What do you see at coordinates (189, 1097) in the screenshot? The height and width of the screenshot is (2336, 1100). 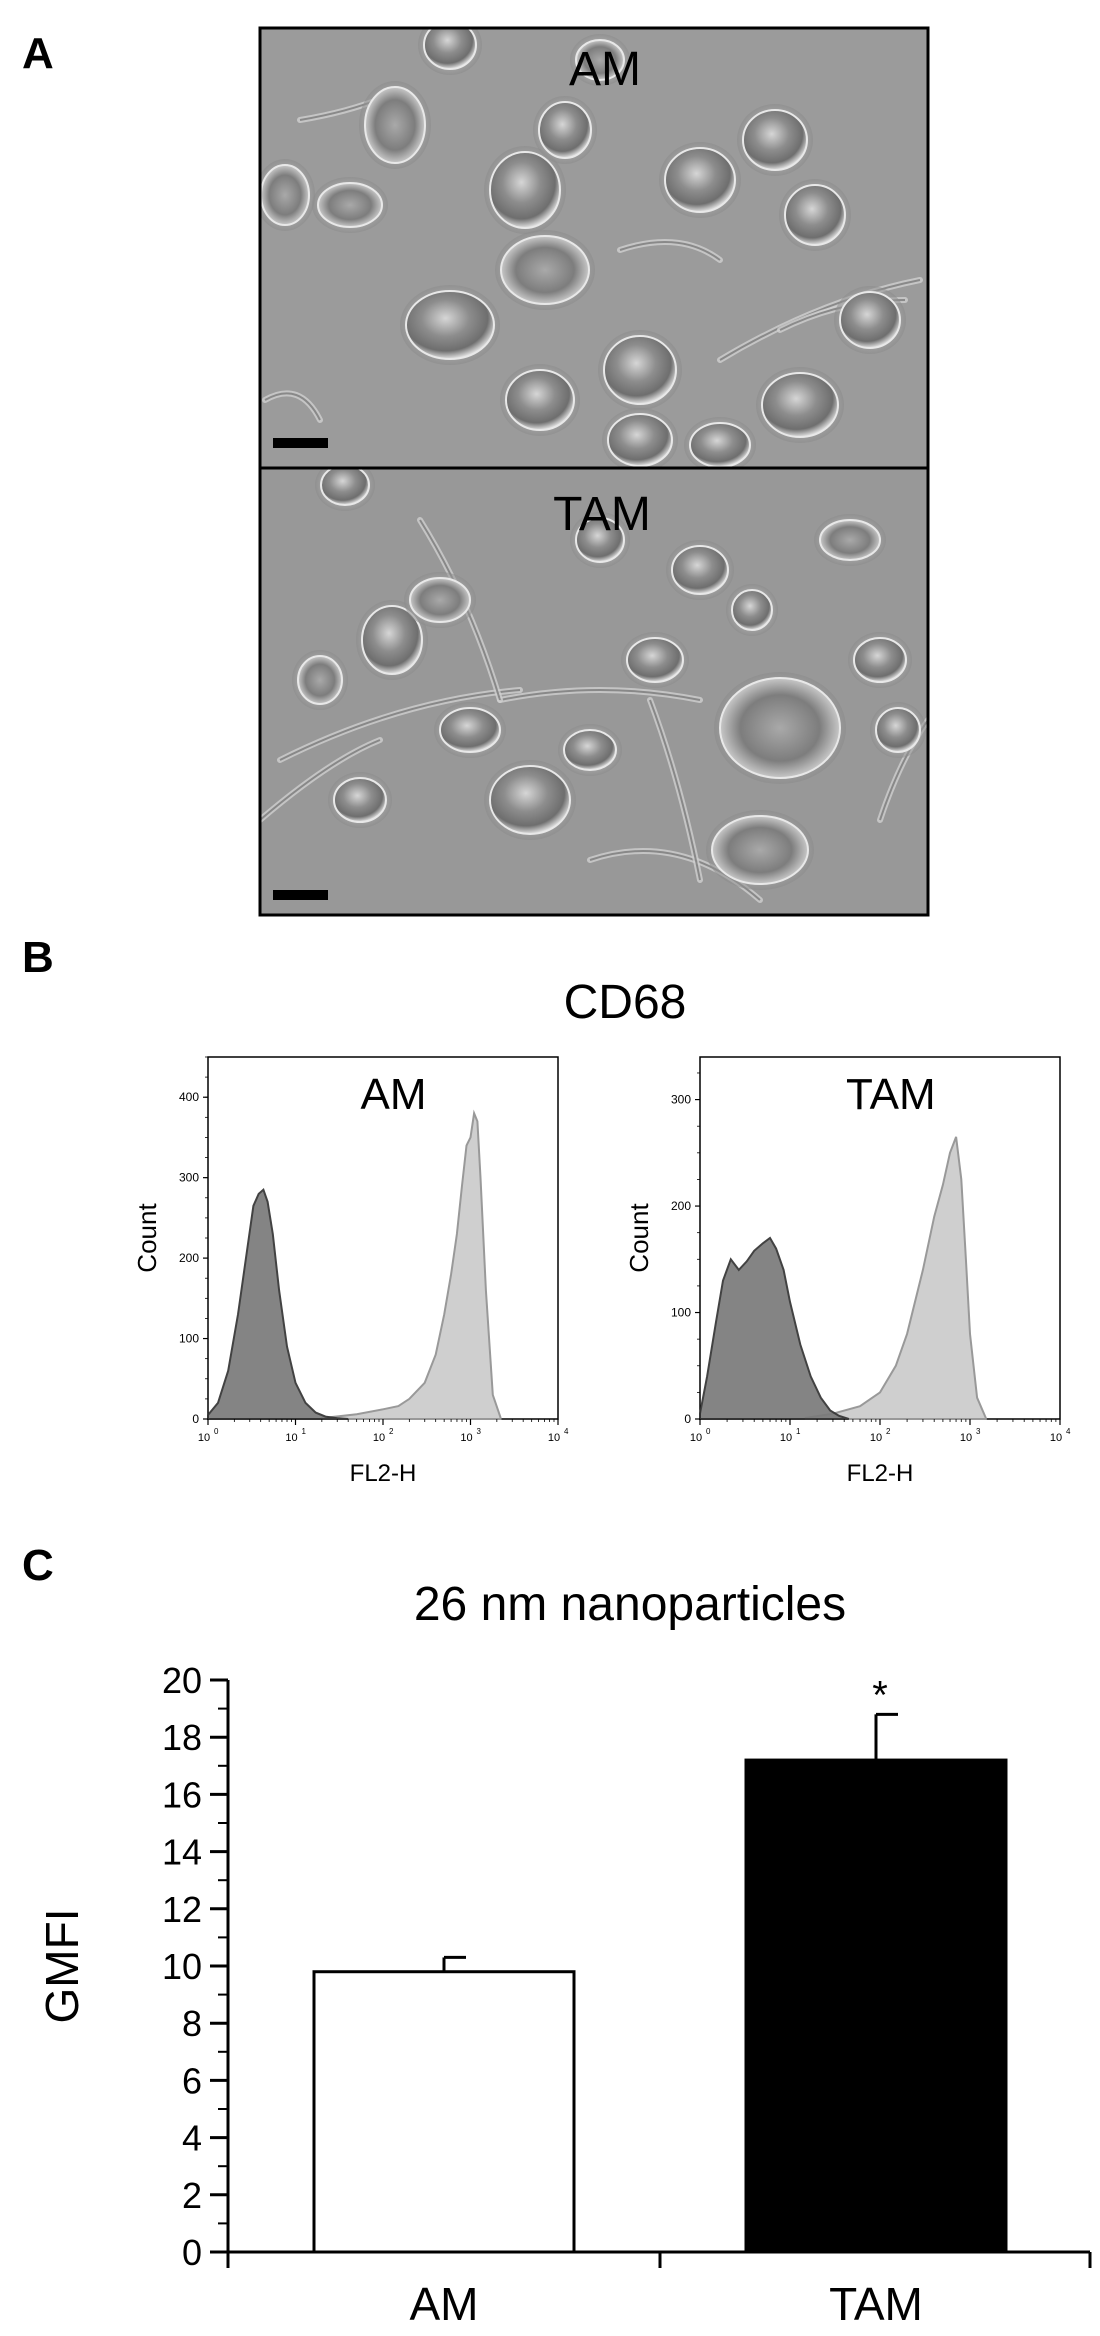 I see `y-tick-label: 400` at bounding box center [189, 1097].